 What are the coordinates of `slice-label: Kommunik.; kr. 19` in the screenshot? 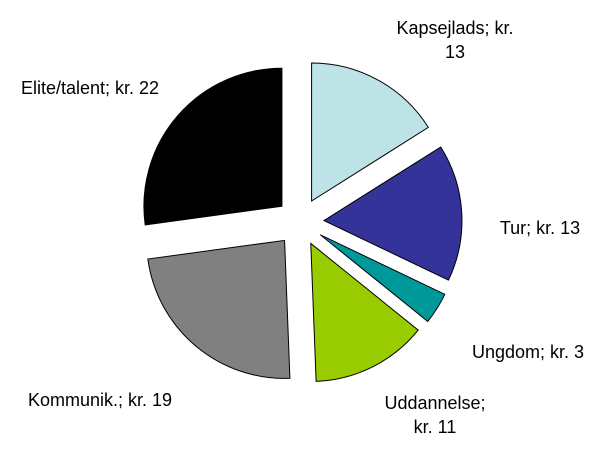 It's located at (100, 400).